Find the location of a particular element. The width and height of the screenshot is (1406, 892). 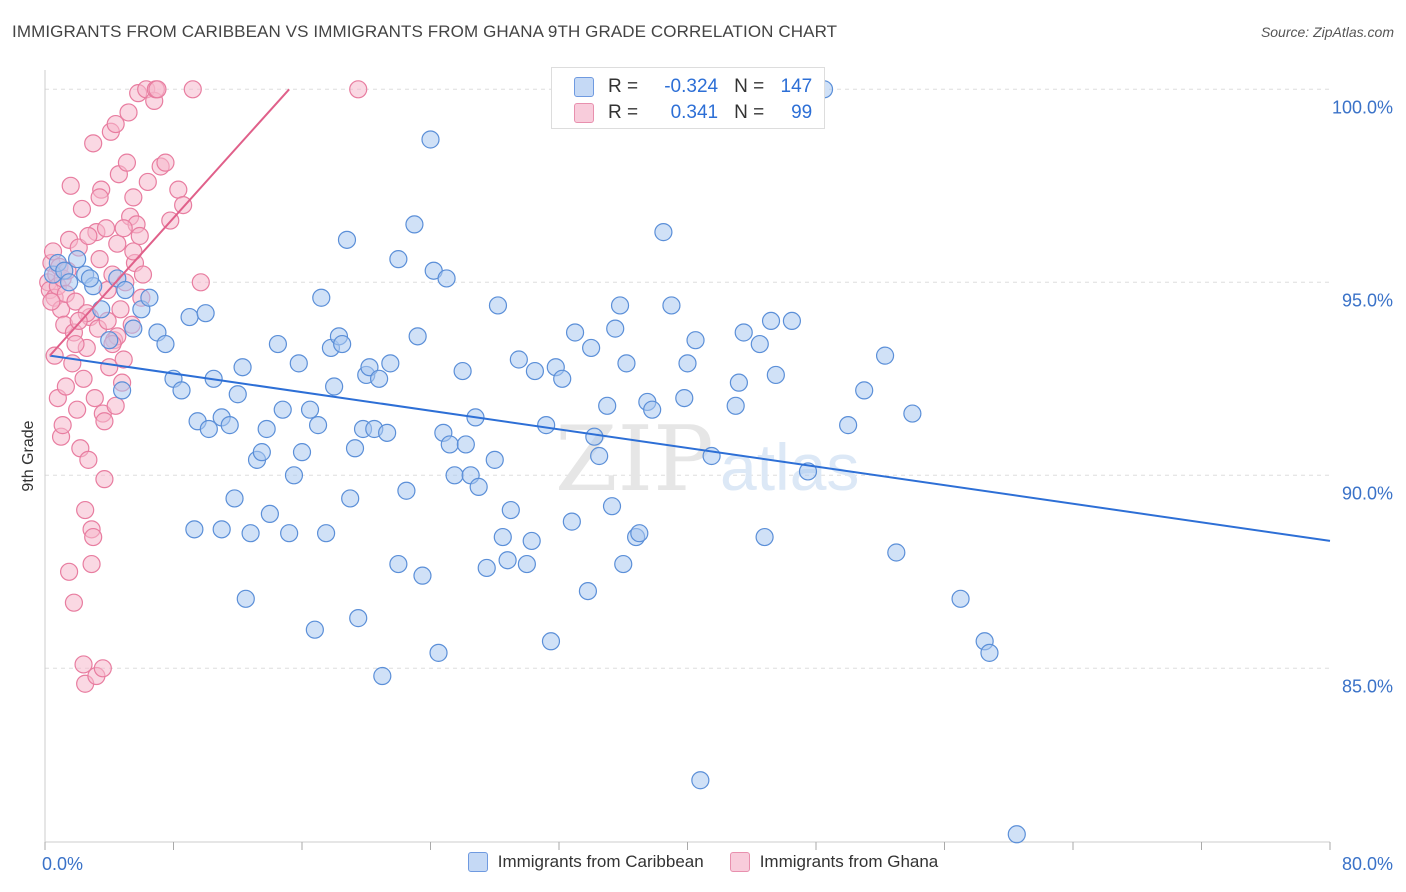

y-tick-label: 85.0% is located at coordinates (1367, 686).